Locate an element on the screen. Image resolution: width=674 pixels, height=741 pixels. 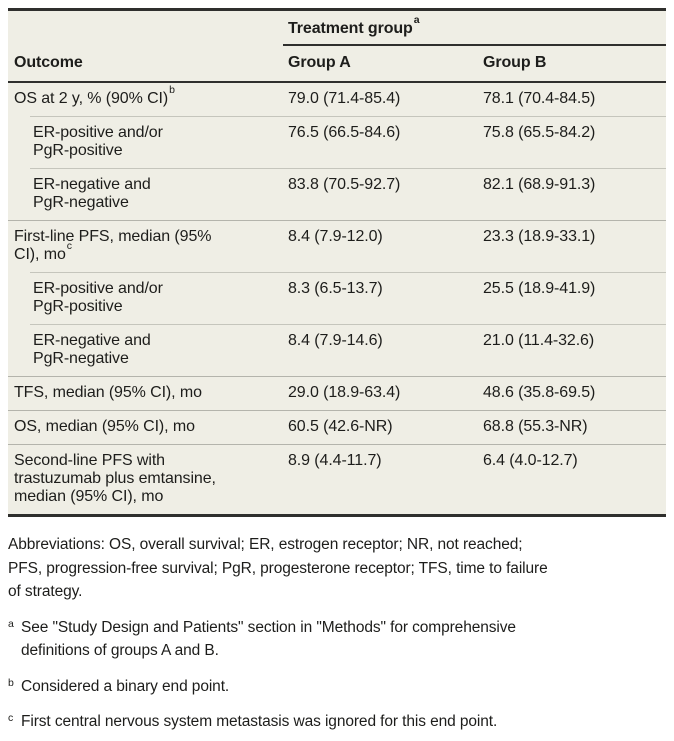
group-a-value: 60.5 (42.6-NR) is located at coordinates (380, 427).